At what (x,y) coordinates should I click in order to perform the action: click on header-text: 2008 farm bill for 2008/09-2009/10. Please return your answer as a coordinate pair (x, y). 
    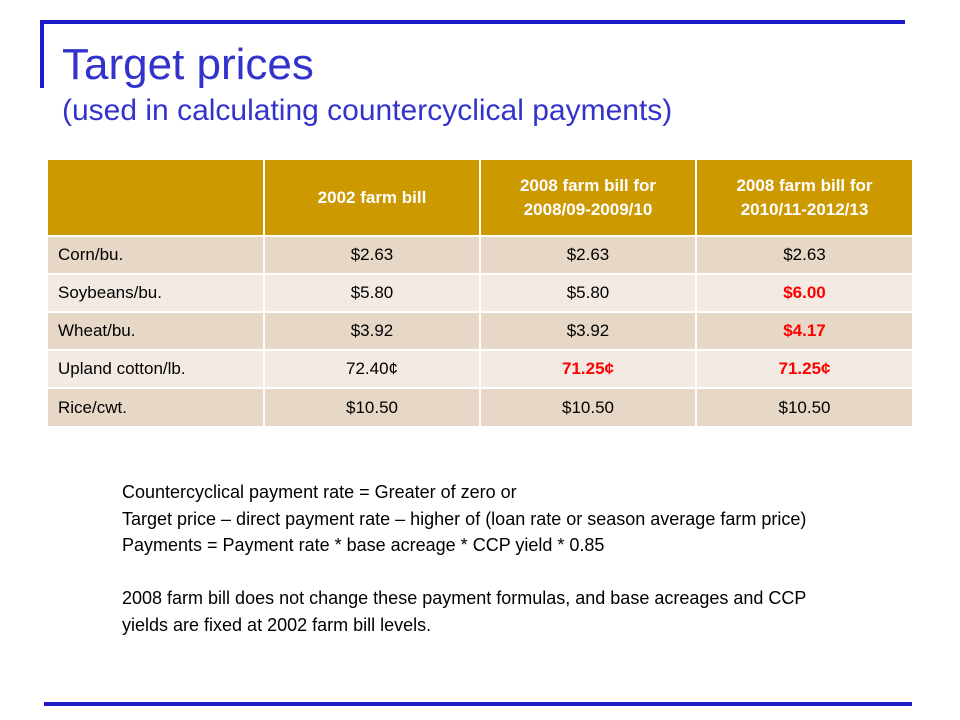
    Looking at the image, I should click on (588, 197).